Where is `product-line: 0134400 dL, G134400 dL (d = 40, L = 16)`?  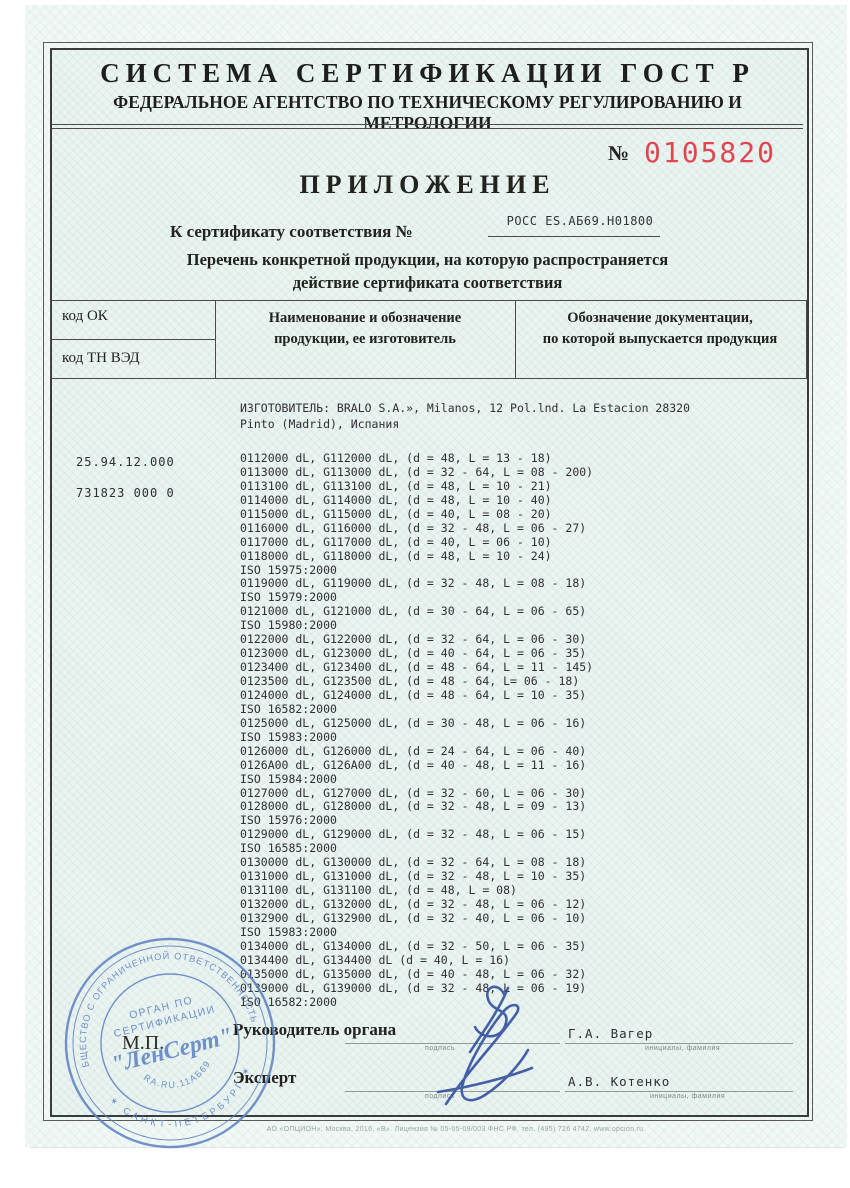 product-line: 0134400 dL, G134400 dL (d = 40, L = 16) is located at coordinates (375, 959).